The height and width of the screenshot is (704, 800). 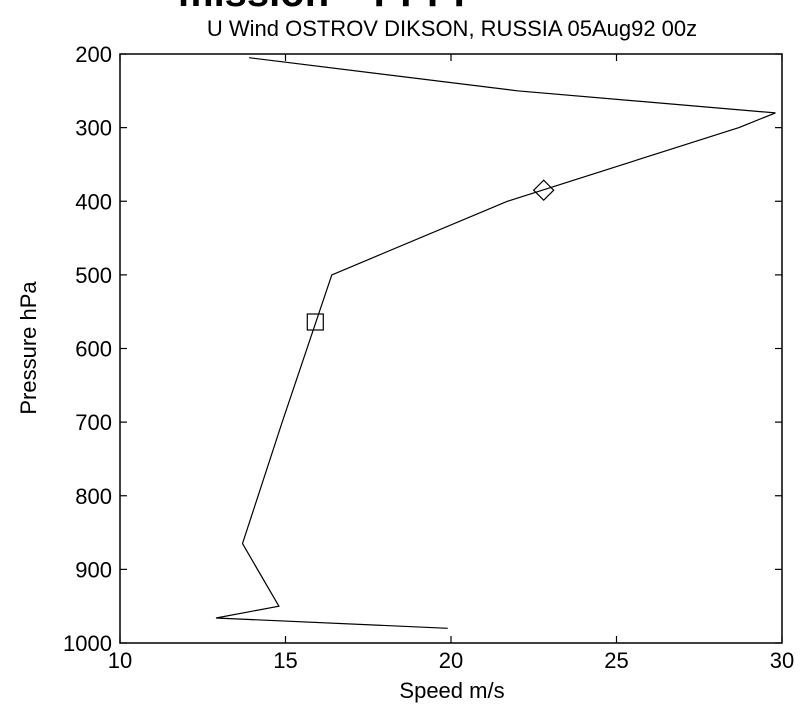 What do you see at coordinates (452, 28) in the screenshot?
I see `chart-title: U Wind OSTROV DIKSON, RUSSIA 05Aug92 00z` at bounding box center [452, 28].